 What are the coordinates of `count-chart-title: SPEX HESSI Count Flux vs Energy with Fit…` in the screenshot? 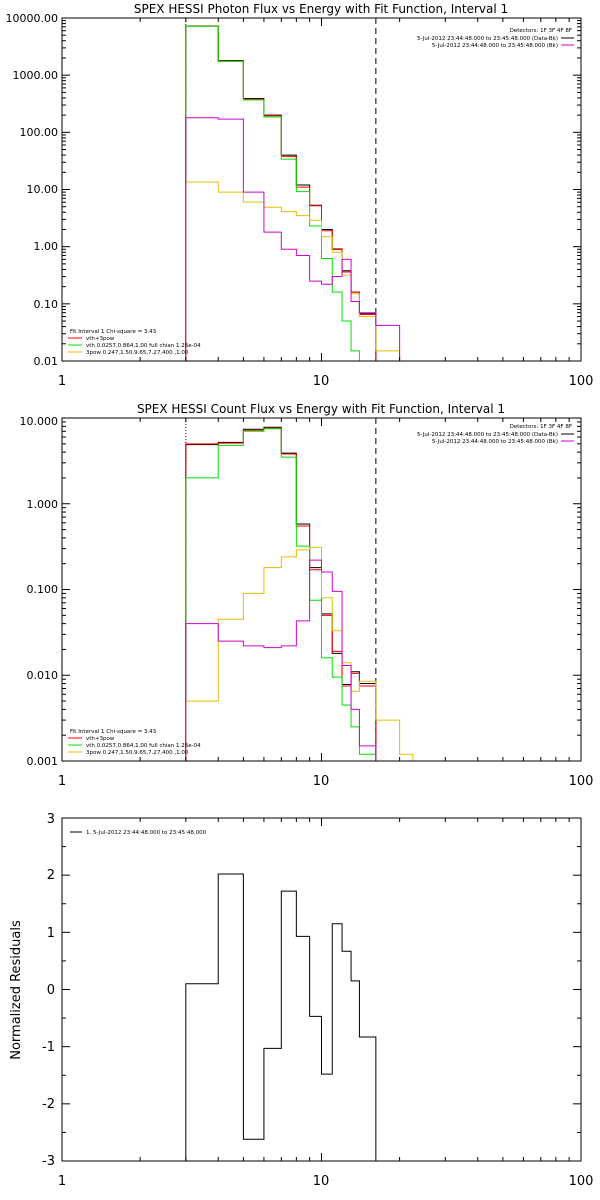 It's located at (321, 409).